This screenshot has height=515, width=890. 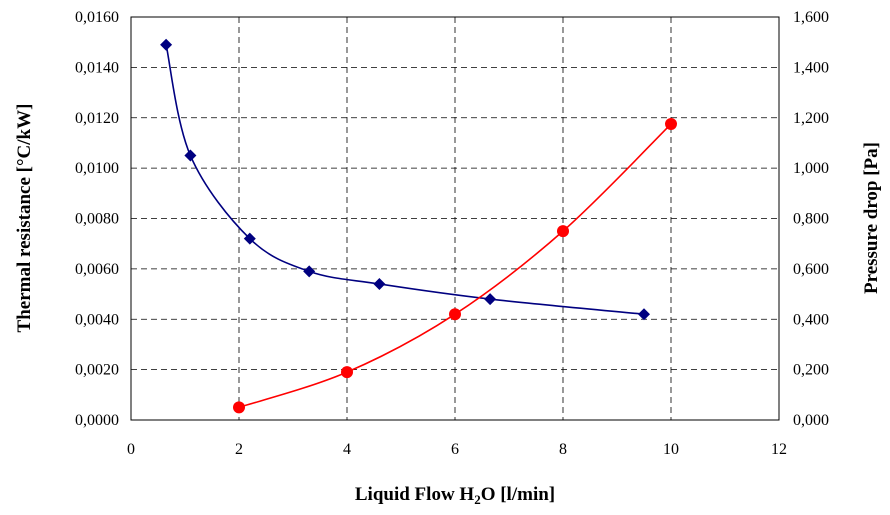 What do you see at coordinates (24, 218) in the screenshot?
I see `y-left-axis-title: Thermal resistance [°C/kW]` at bounding box center [24, 218].